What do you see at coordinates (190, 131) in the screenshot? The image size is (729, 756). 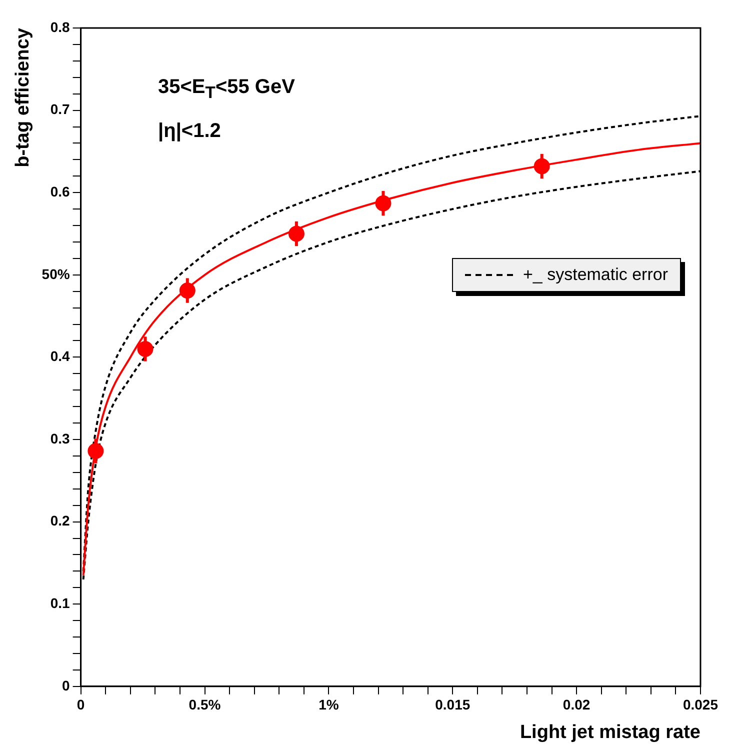 I see `annotation: |η|<1.2` at bounding box center [190, 131].